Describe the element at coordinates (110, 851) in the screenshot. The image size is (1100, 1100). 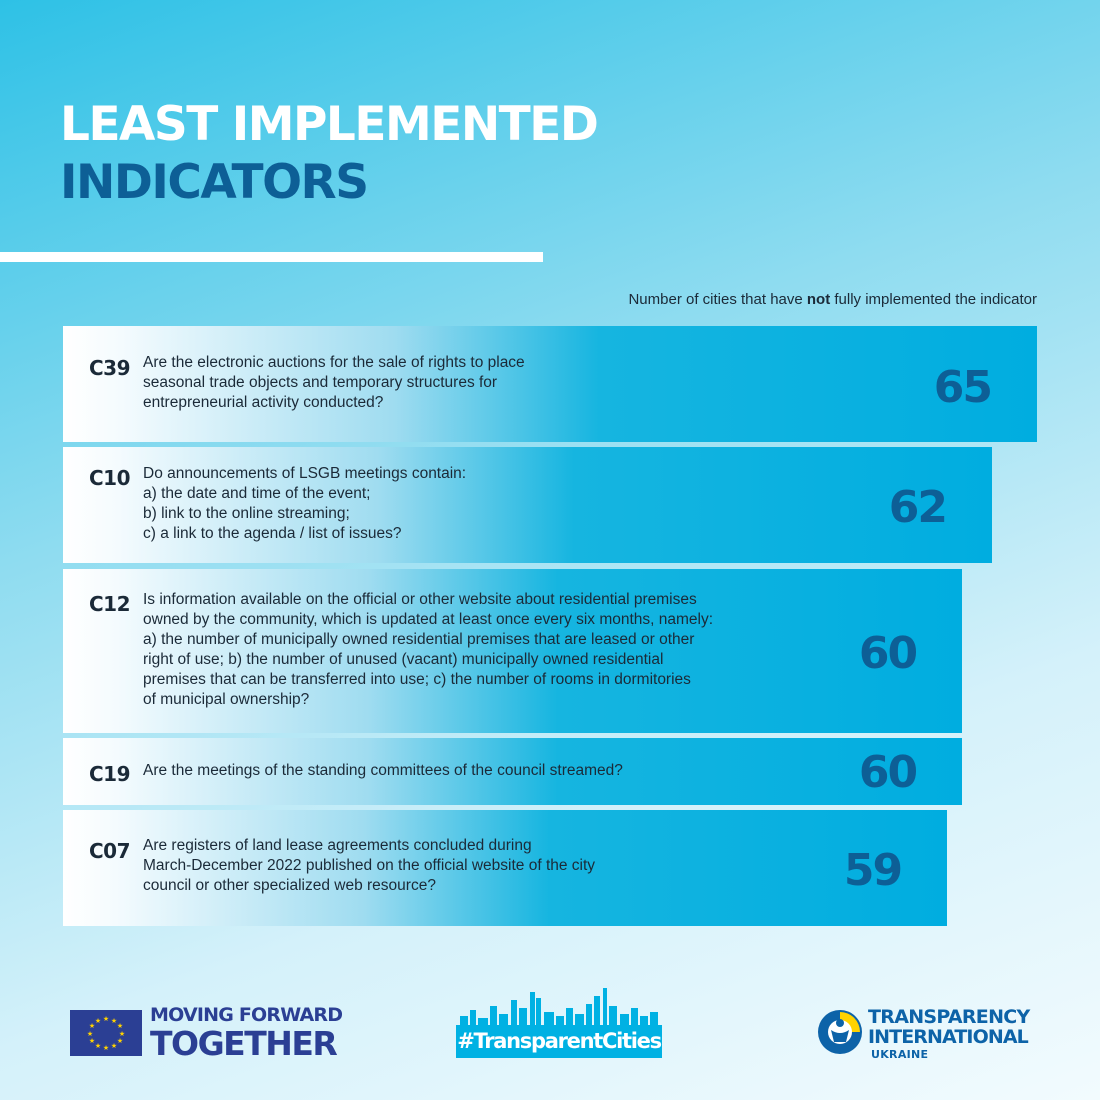
I see `indicator-code: C07` at that location.